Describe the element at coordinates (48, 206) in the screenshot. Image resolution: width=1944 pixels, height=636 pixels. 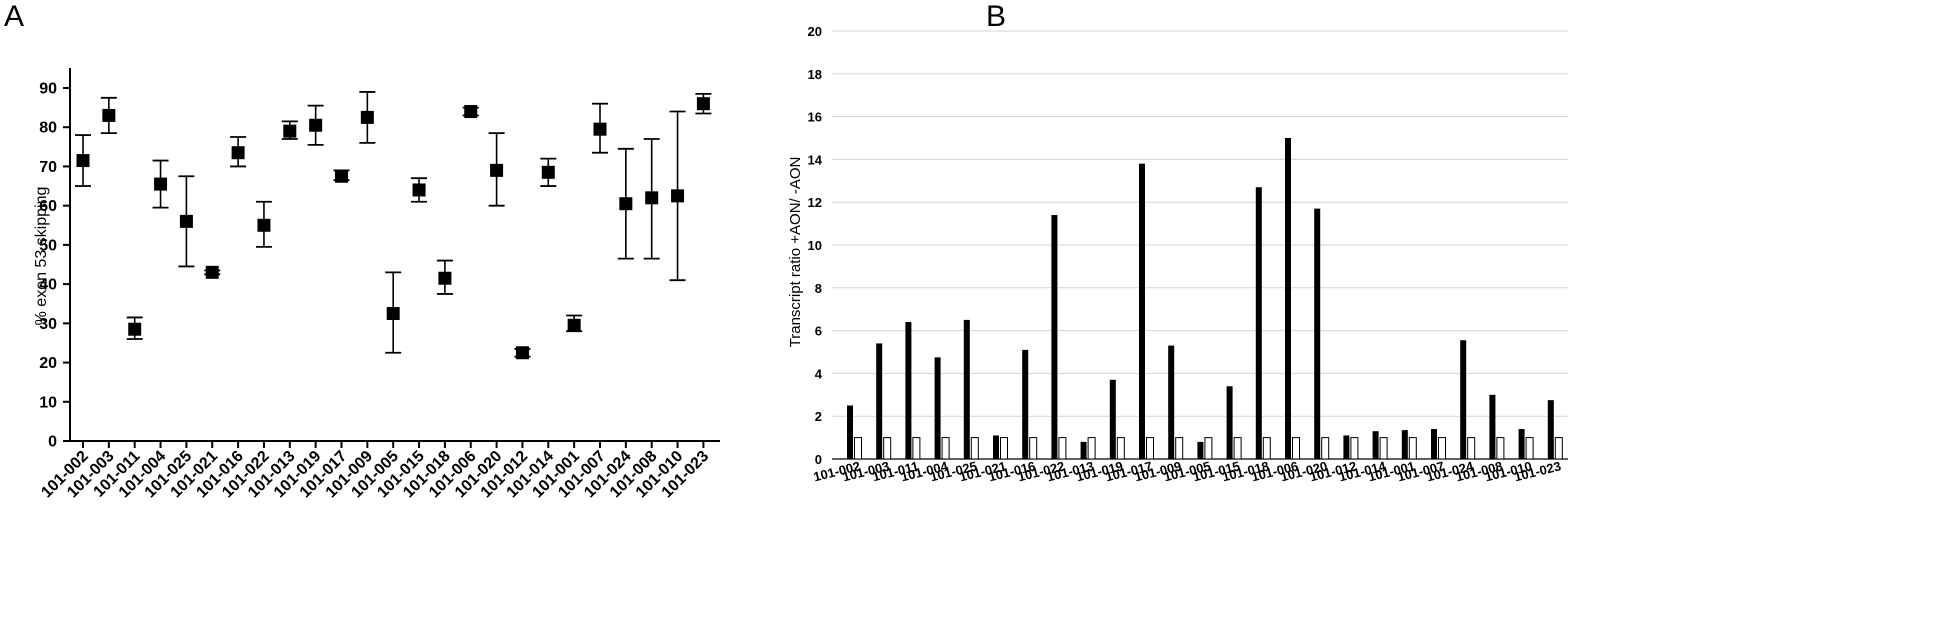
I see `chart-a-y-tick-label: 60` at that location.